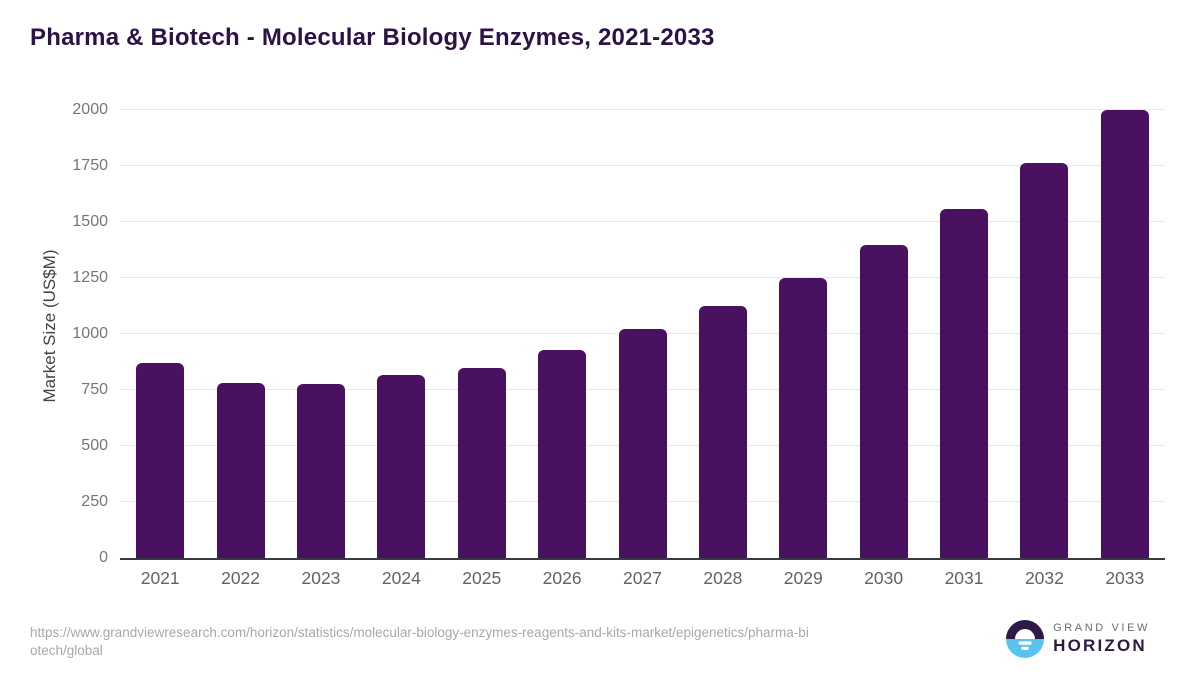  What do you see at coordinates (964, 383) in the screenshot?
I see `bar-2031` at bounding box center [964, 383].